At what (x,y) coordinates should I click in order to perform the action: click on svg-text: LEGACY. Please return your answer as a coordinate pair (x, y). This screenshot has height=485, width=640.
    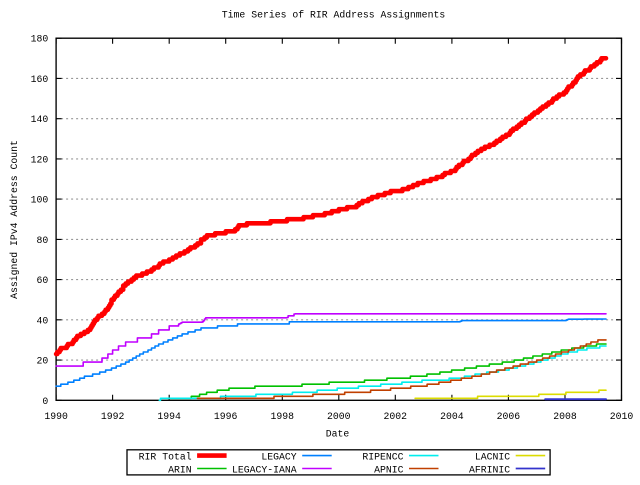
    Looking at the image, I should click on (278, 456).